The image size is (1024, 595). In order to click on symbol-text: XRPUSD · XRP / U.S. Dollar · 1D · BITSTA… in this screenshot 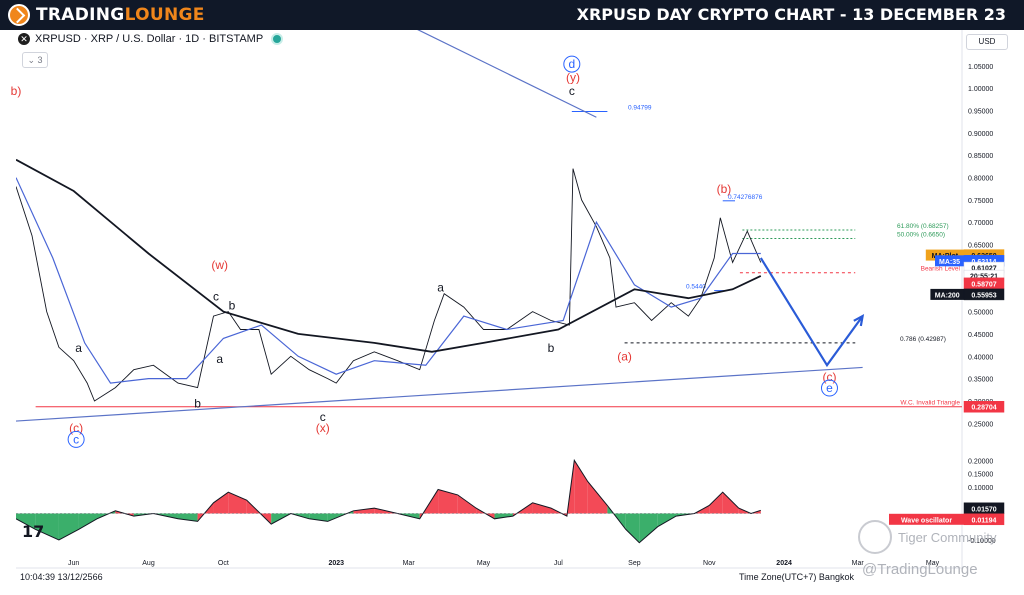, I will do `click(149, 39)`.